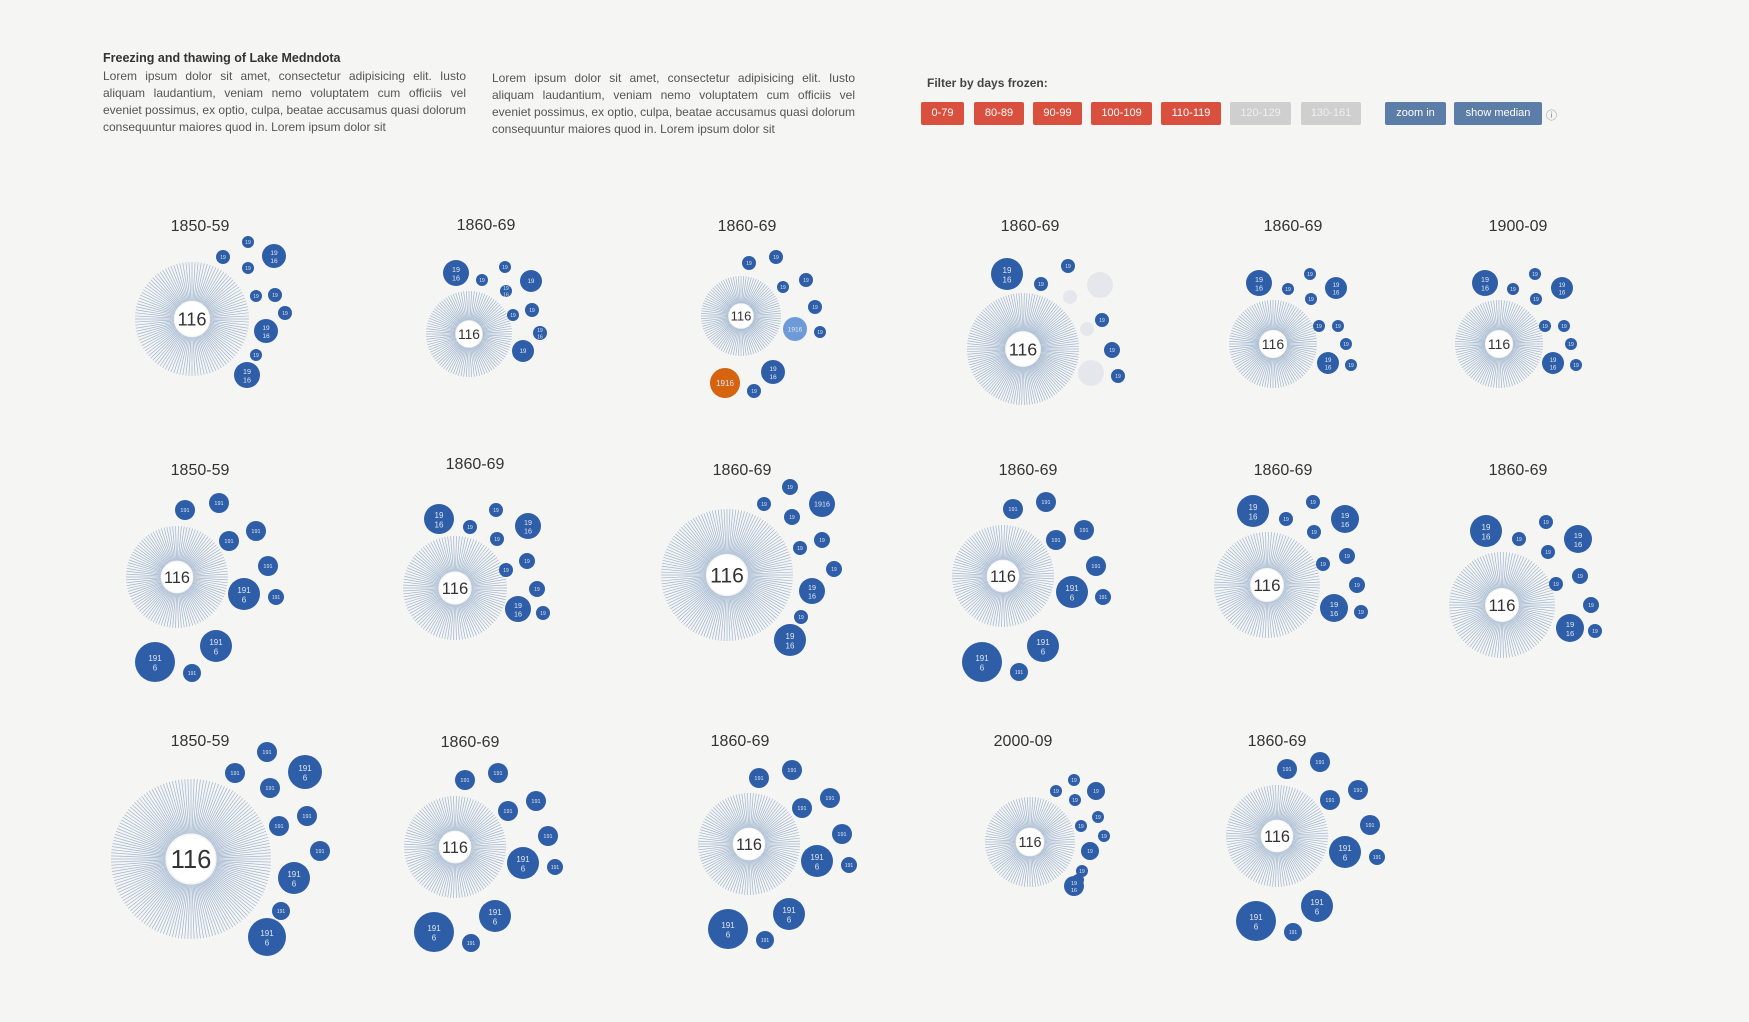  Describe the element at coordinates (1551, 116) in the screenshot. I see `info-icon: ⓘ` at that location.